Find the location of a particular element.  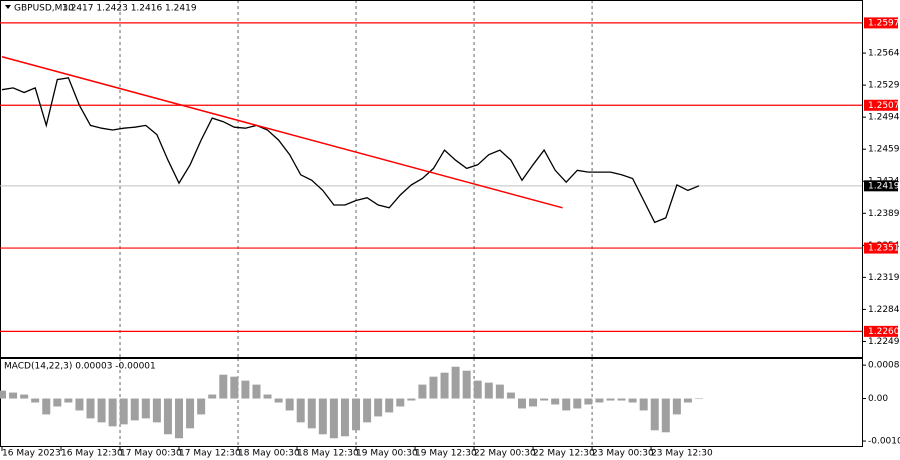

y-tick-label: 1.2249 is located at coordinates (884, 342).